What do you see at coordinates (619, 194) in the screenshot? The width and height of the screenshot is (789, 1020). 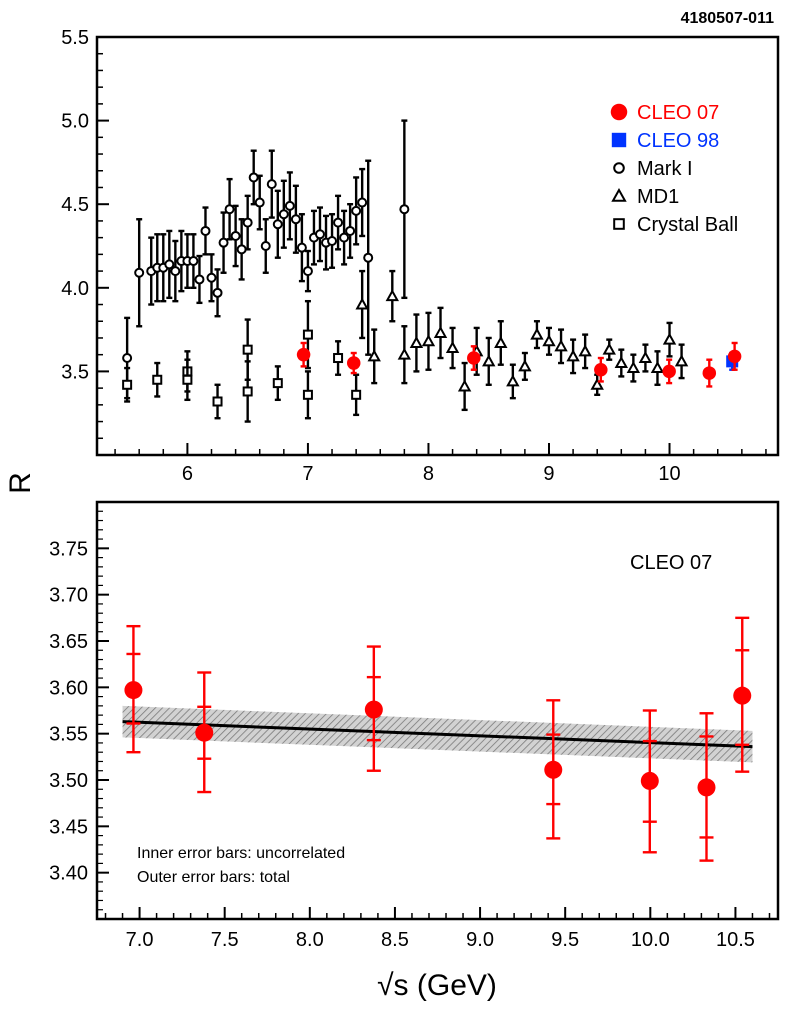 I see `legend-marker-md1` at bounding box center [619, 194].